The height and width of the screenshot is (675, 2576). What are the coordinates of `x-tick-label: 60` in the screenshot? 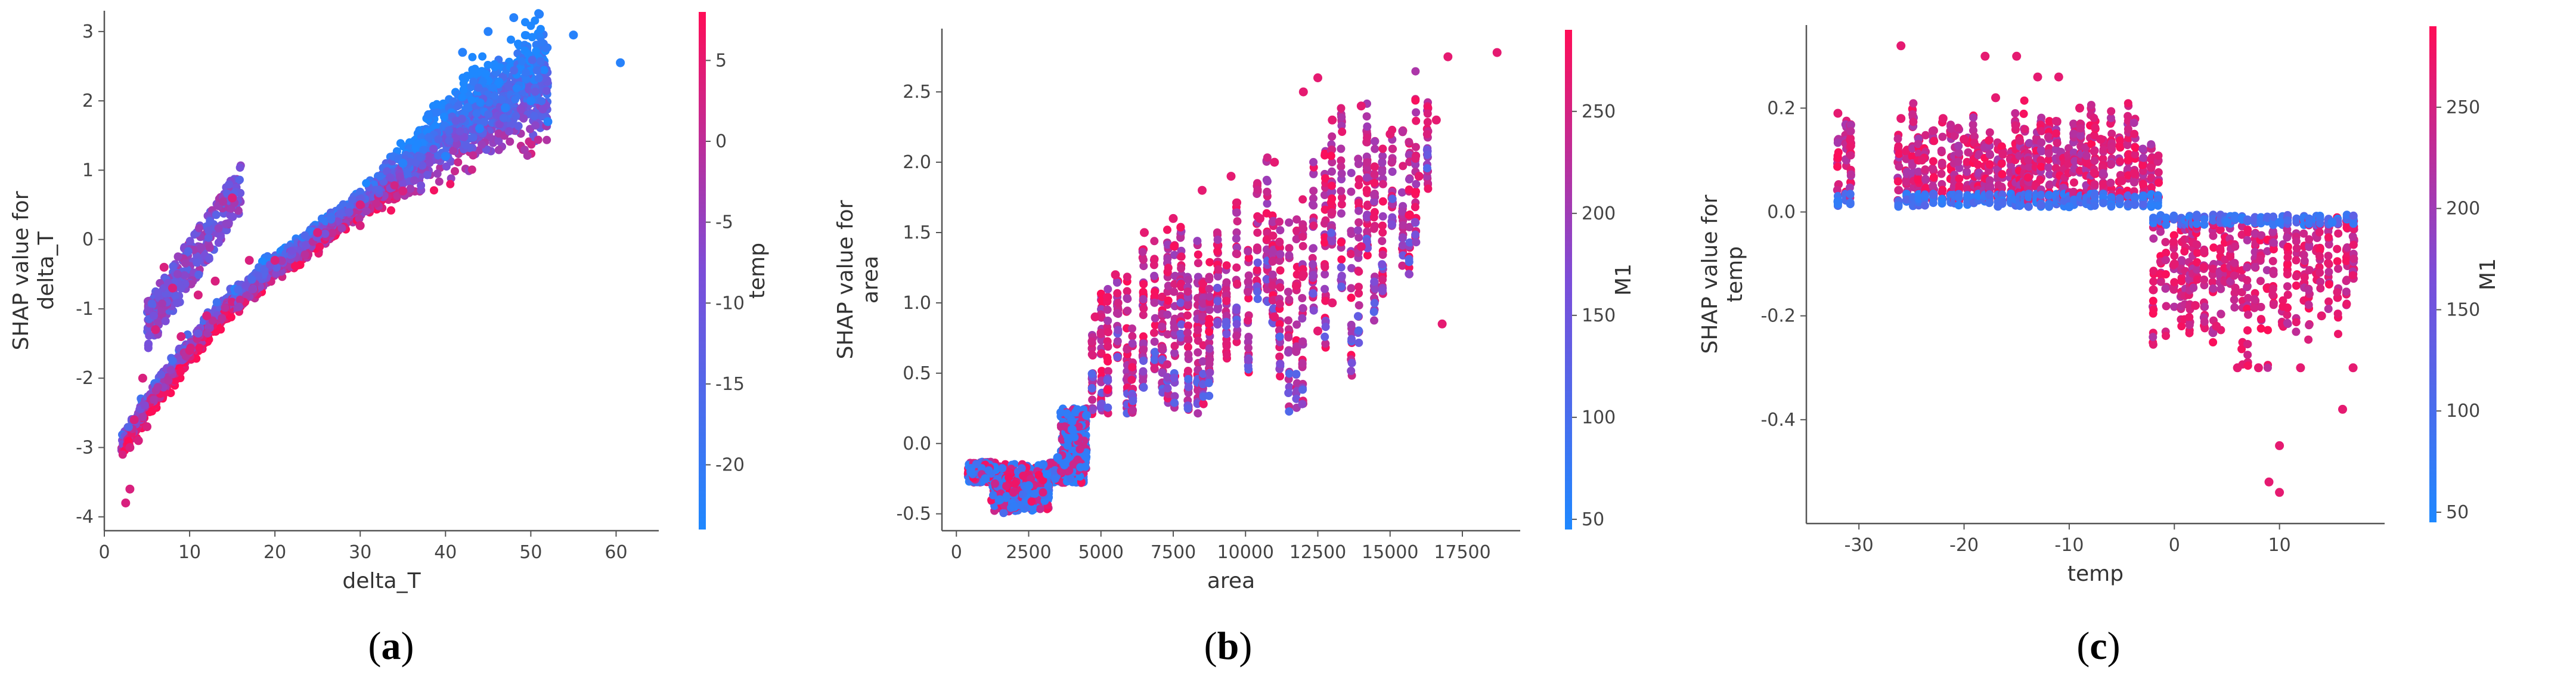 It's located at (616, 552).